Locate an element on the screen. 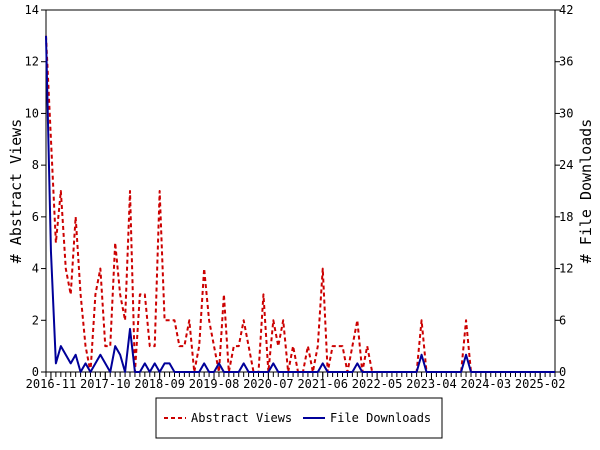  legend-label-abstract-views: Abstract Views is located at coordinates (241, 418).